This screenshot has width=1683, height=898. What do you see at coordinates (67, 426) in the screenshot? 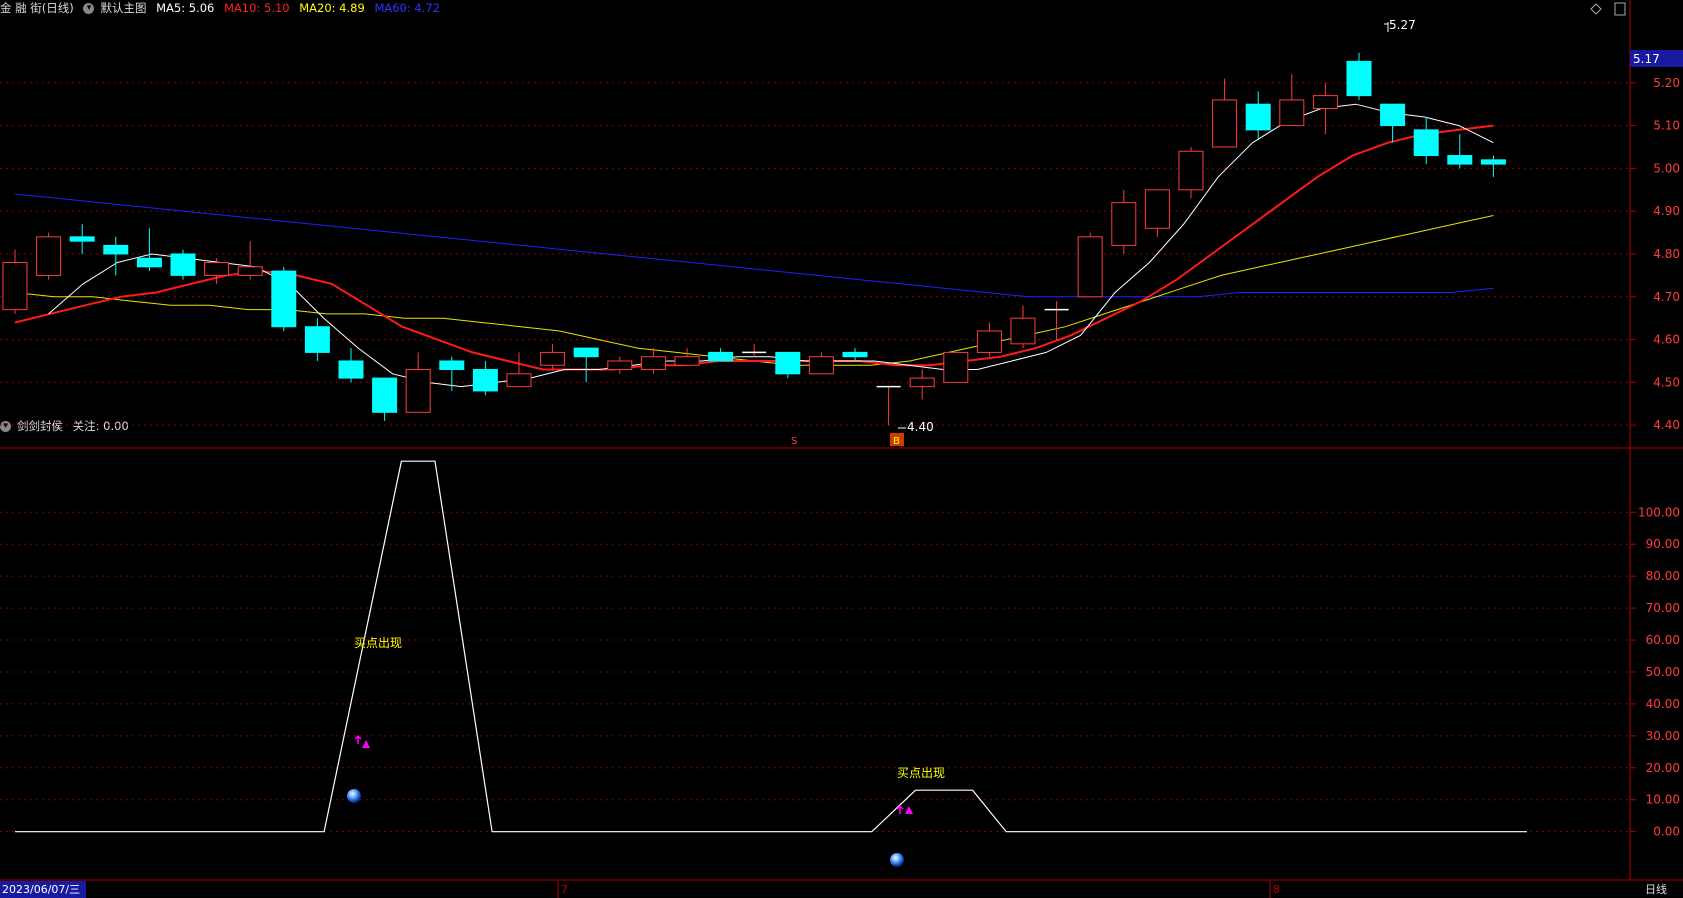
I see `sub-header: ▾ 剑剑封侯 关注: 0.00` at bounding box center [67, 426].